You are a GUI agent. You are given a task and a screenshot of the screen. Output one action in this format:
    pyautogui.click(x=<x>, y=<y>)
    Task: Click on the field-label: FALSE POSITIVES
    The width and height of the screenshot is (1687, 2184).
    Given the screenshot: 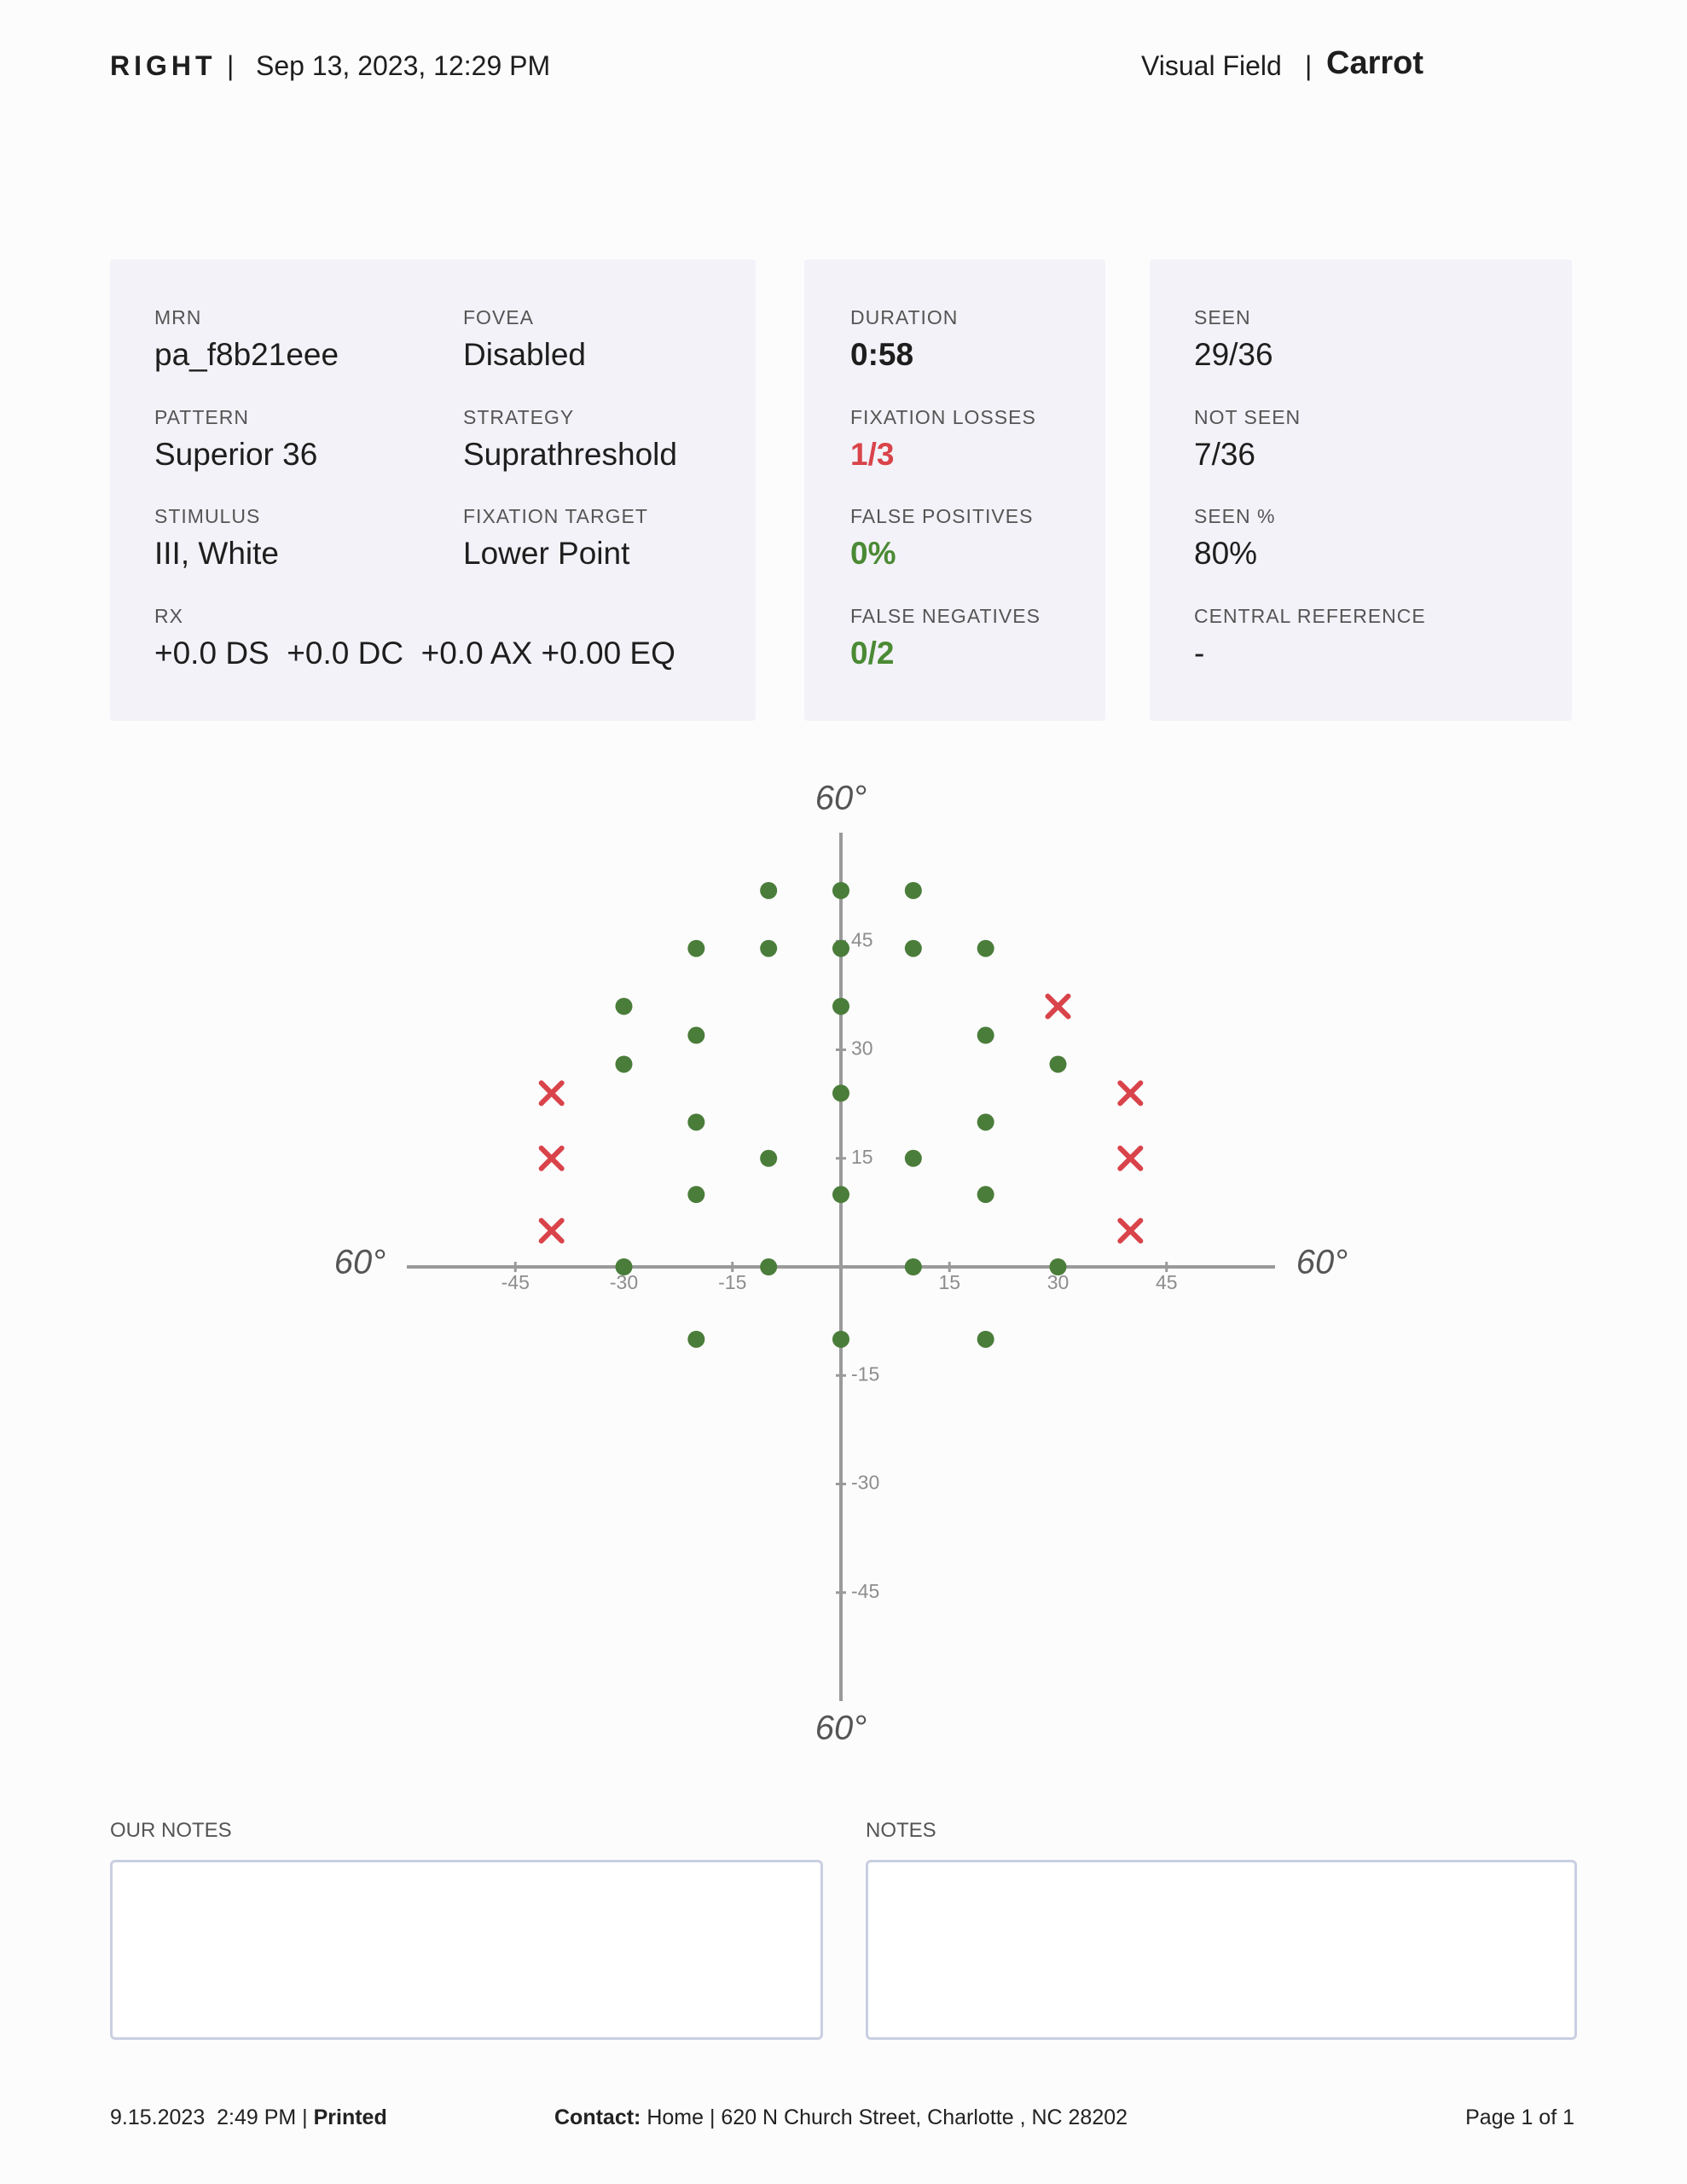 What is the action you would take?
    pyautogui.click(x=942, y=516)
    